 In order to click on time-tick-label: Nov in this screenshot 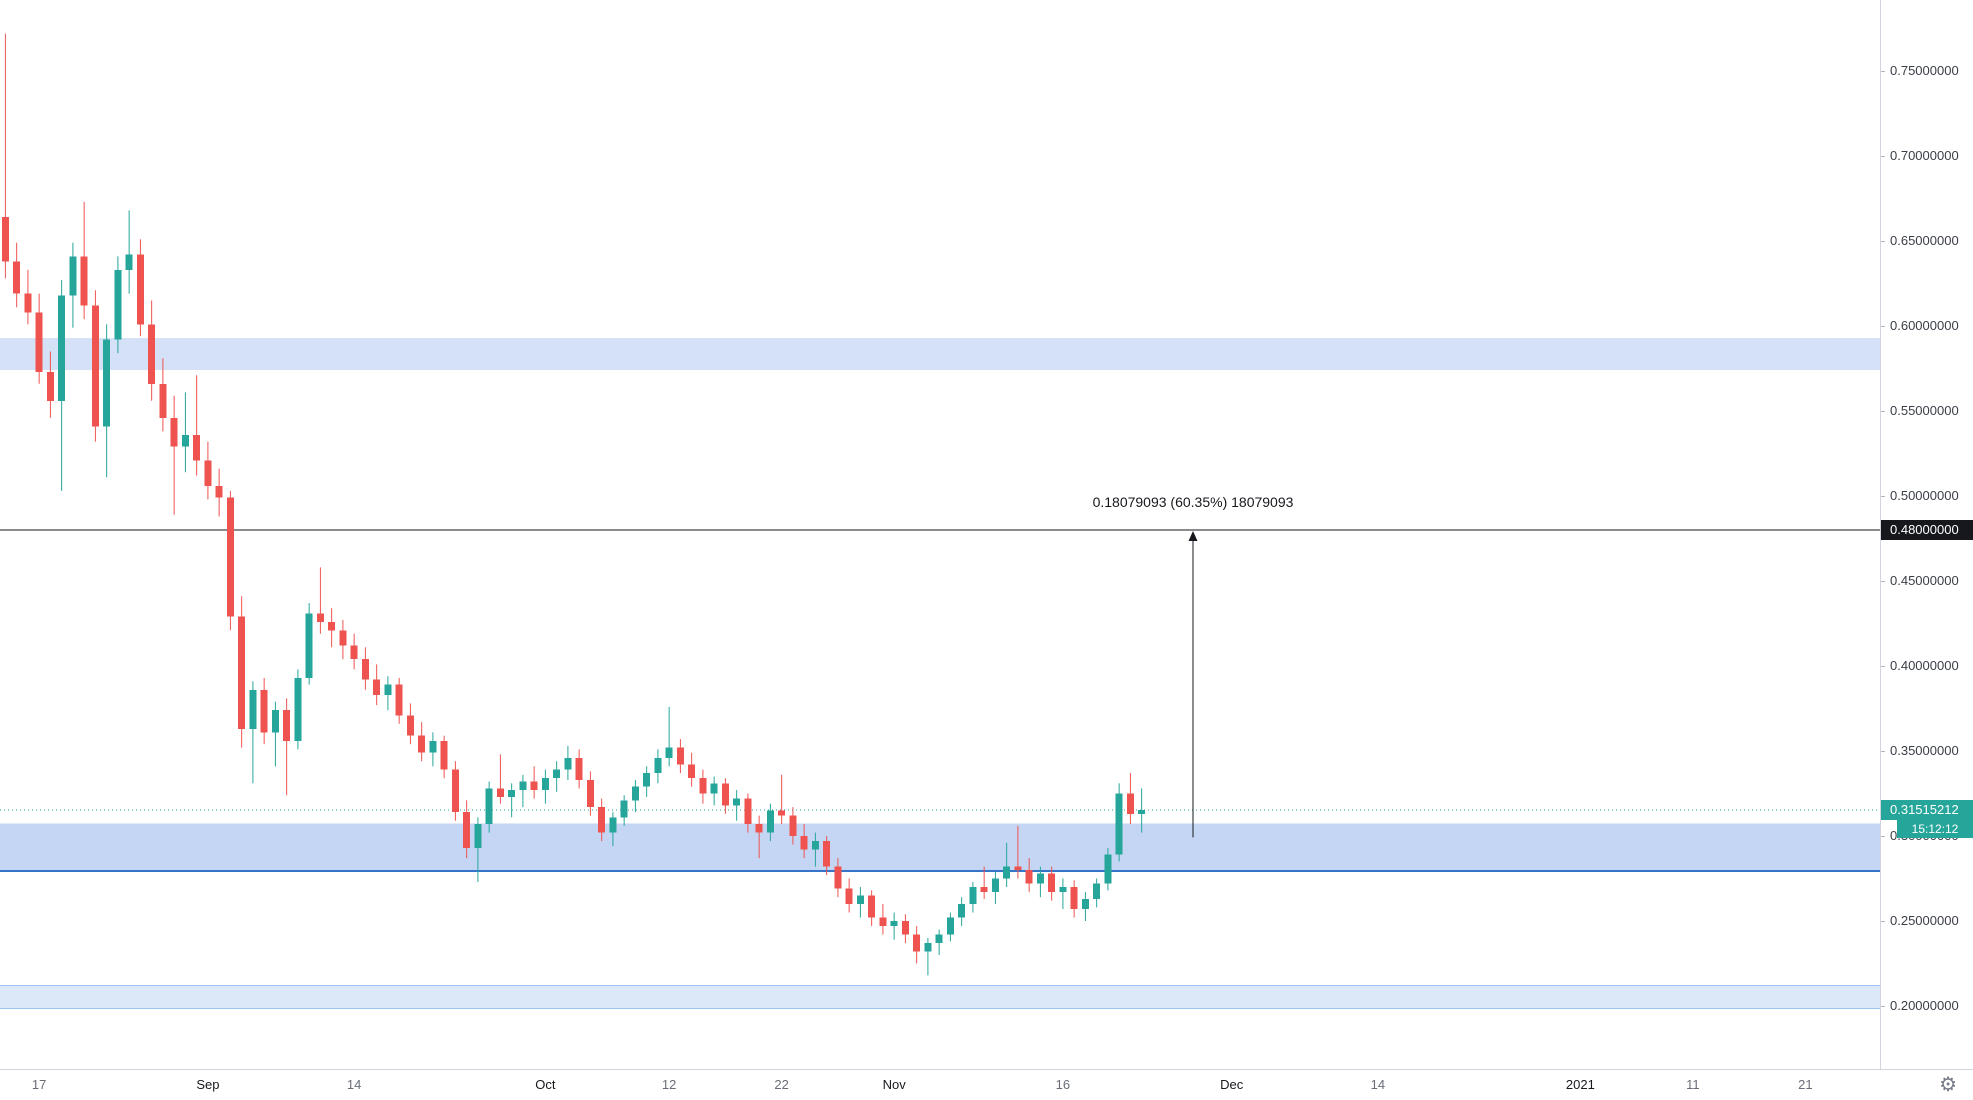, I will do `click(894, 1084)`.